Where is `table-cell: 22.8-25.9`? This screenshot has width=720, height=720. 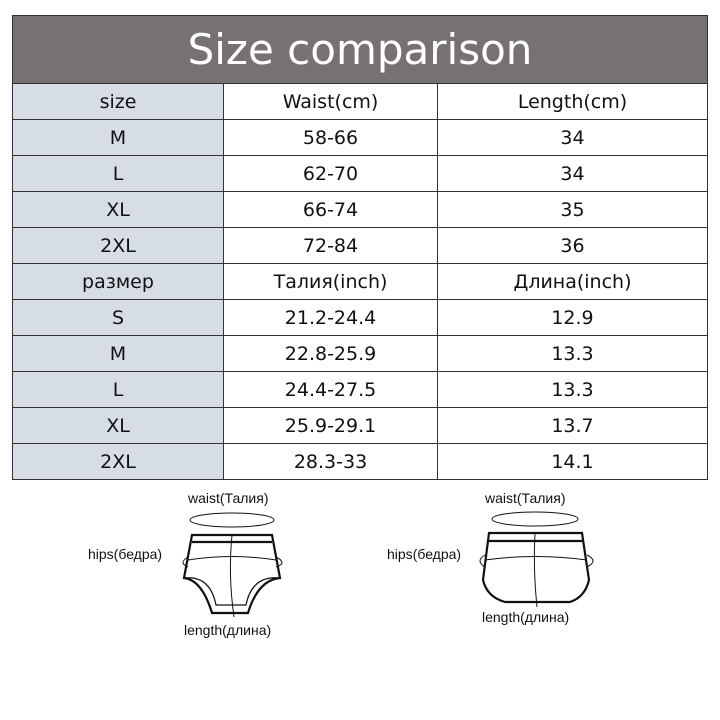
table-cell: 22.8-25.9 is located at coordinates (331, 353).